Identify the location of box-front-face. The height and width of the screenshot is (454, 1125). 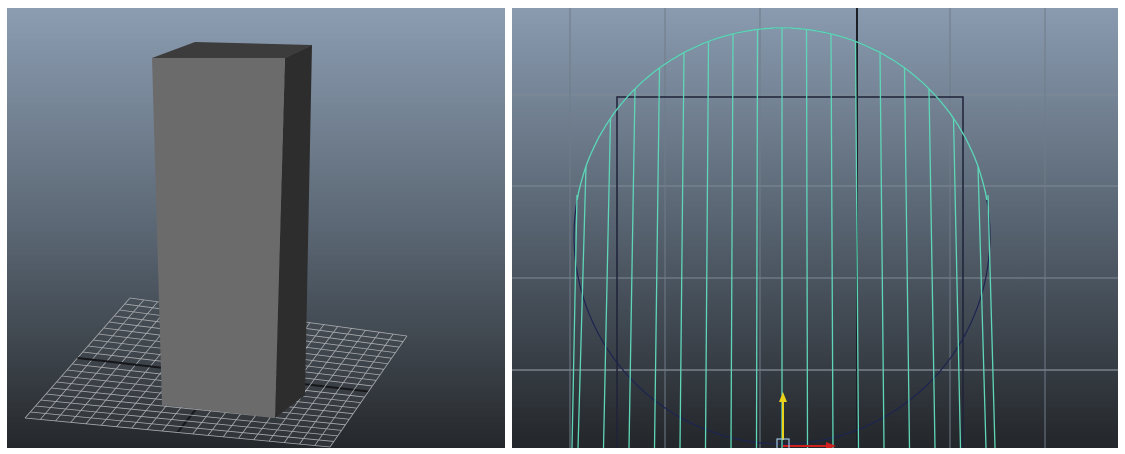
(218, 238).